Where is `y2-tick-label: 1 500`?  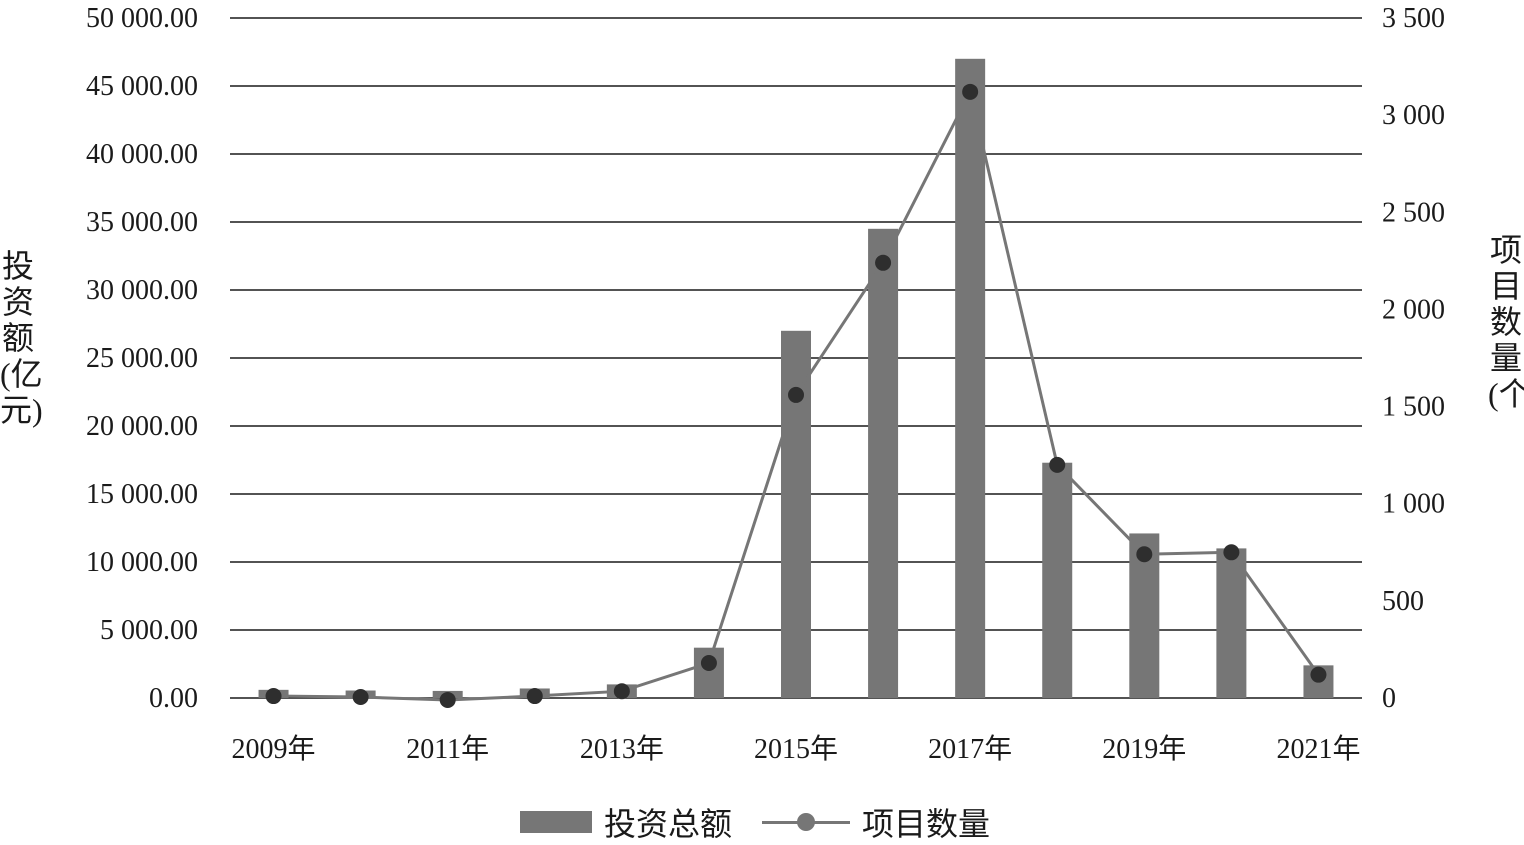 y2-tick-label: 1 500 is located at coordinates (1413, 407).